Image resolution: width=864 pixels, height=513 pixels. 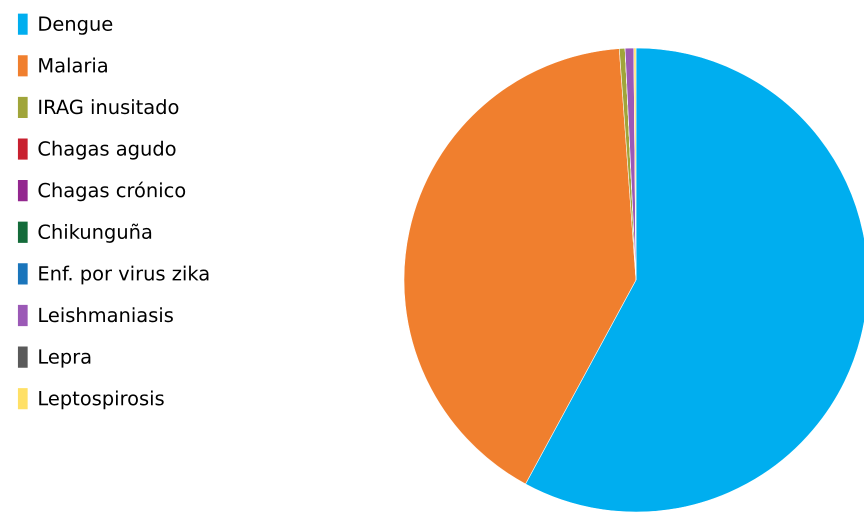 I want to click on legend-label: Leishmaniasis, so click(x=106, y=314).